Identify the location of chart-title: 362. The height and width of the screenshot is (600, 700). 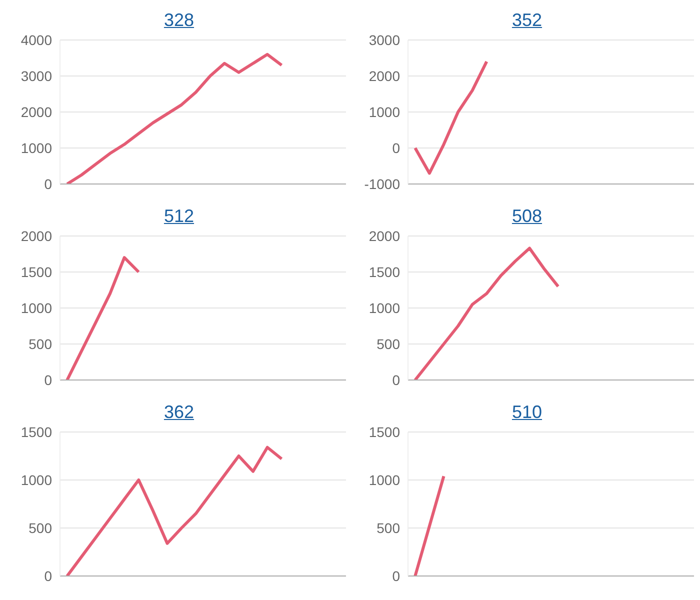
(179, 412).